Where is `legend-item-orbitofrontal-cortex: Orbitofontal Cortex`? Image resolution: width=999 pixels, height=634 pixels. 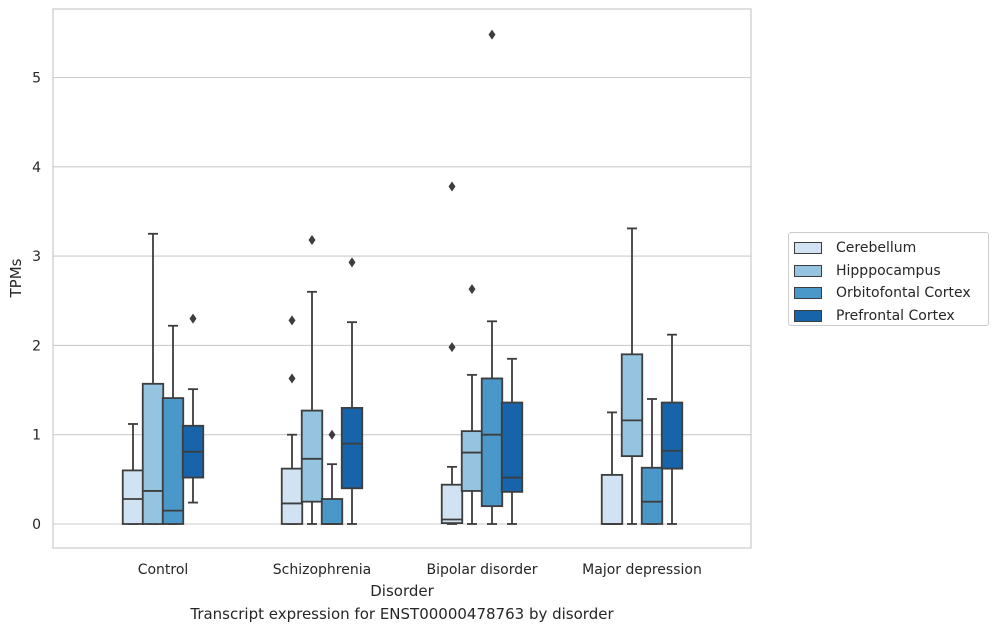
legend-item-orbitofrontal-cortex: Orbitofontal Cortex is located at coordinates (891, 293).